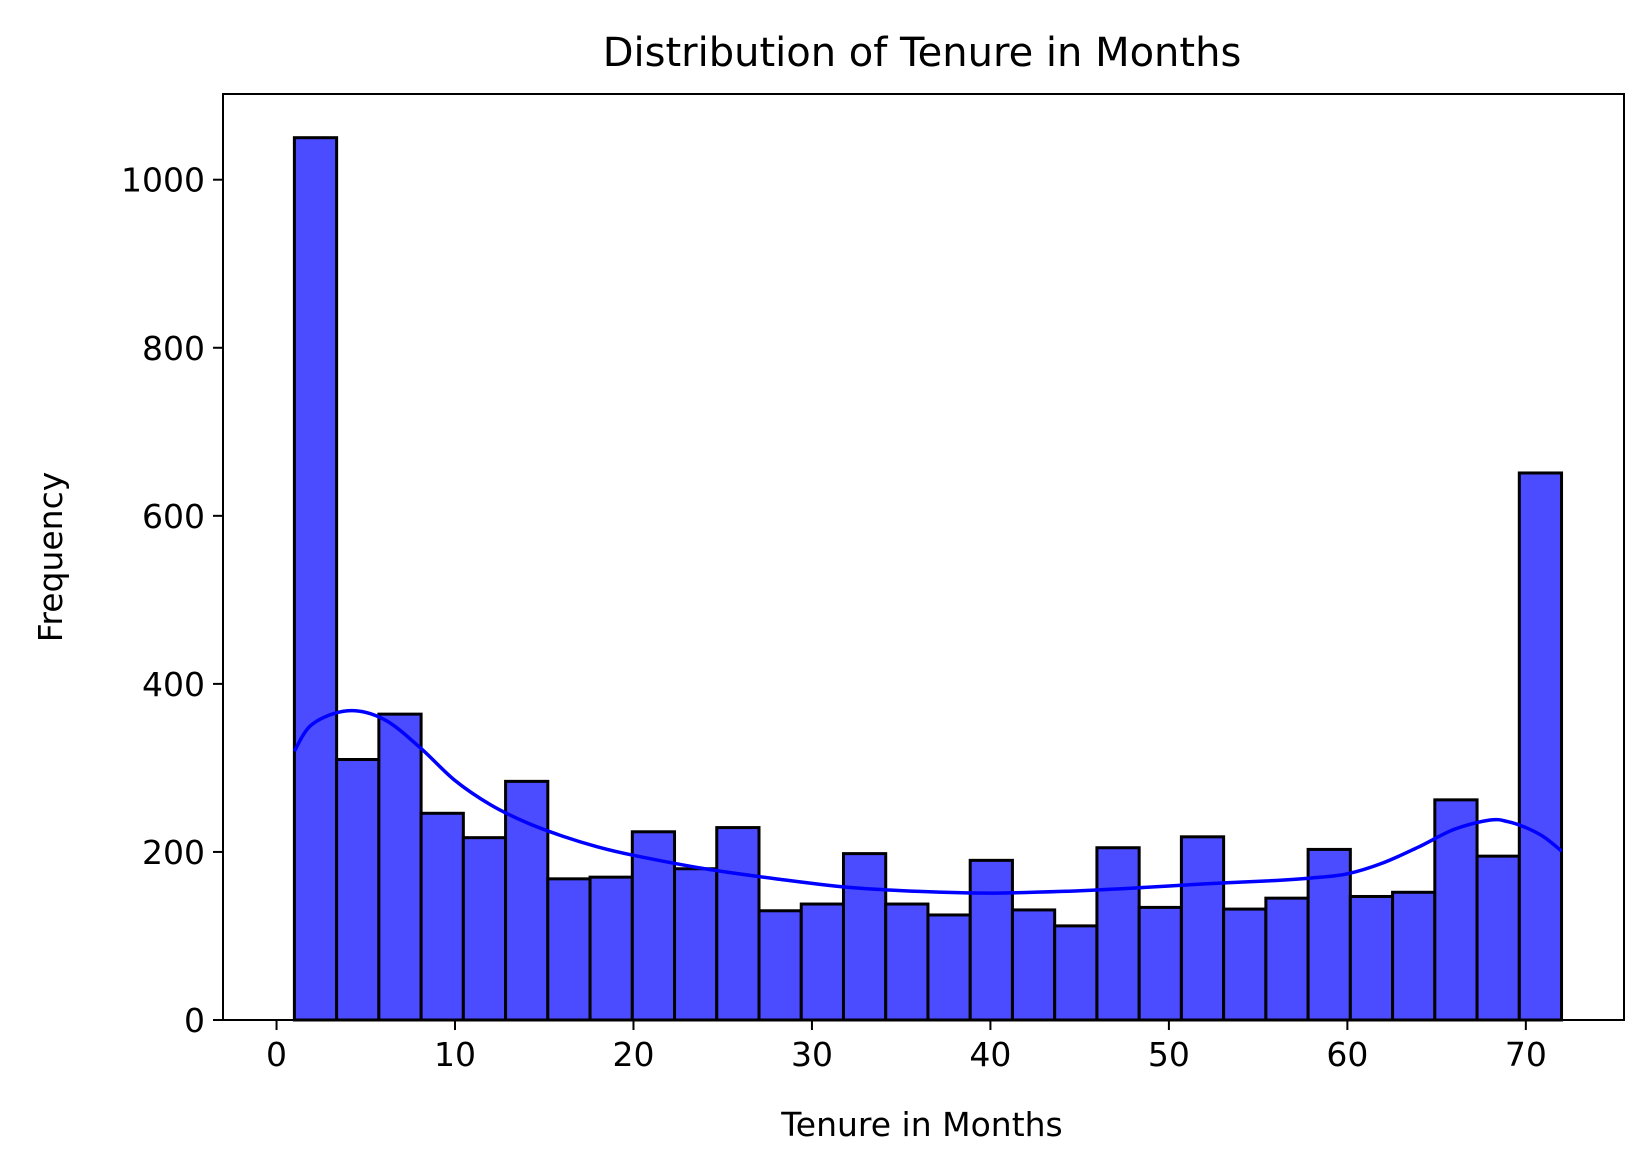 The height and width of the screenshot is (1172, 1646). Describe the element at coordinates (173, 348) in the screenshot. I see `y-tick-label: 800` at that location.